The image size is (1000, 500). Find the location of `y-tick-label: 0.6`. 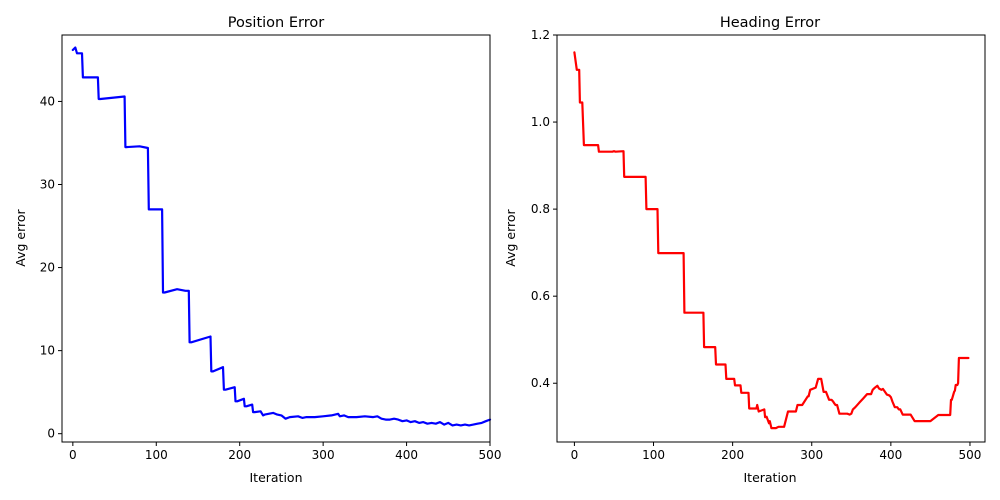

y-tick-label: 0.6 is located at coordinates (540, 296).